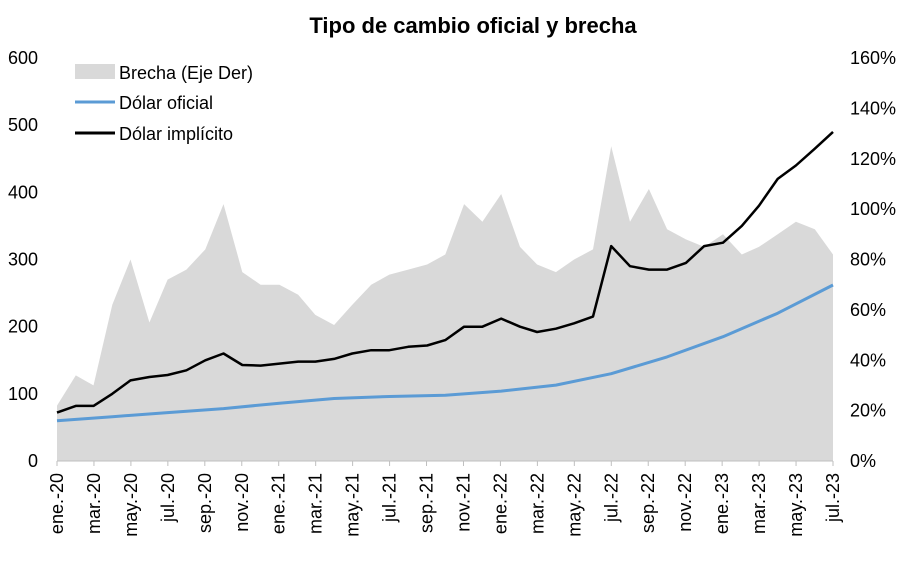  What do you see at coordinates (205, 503) in the screenshot?
I see `x-tick-label: sep.-20` at bounding box center [205, 503].